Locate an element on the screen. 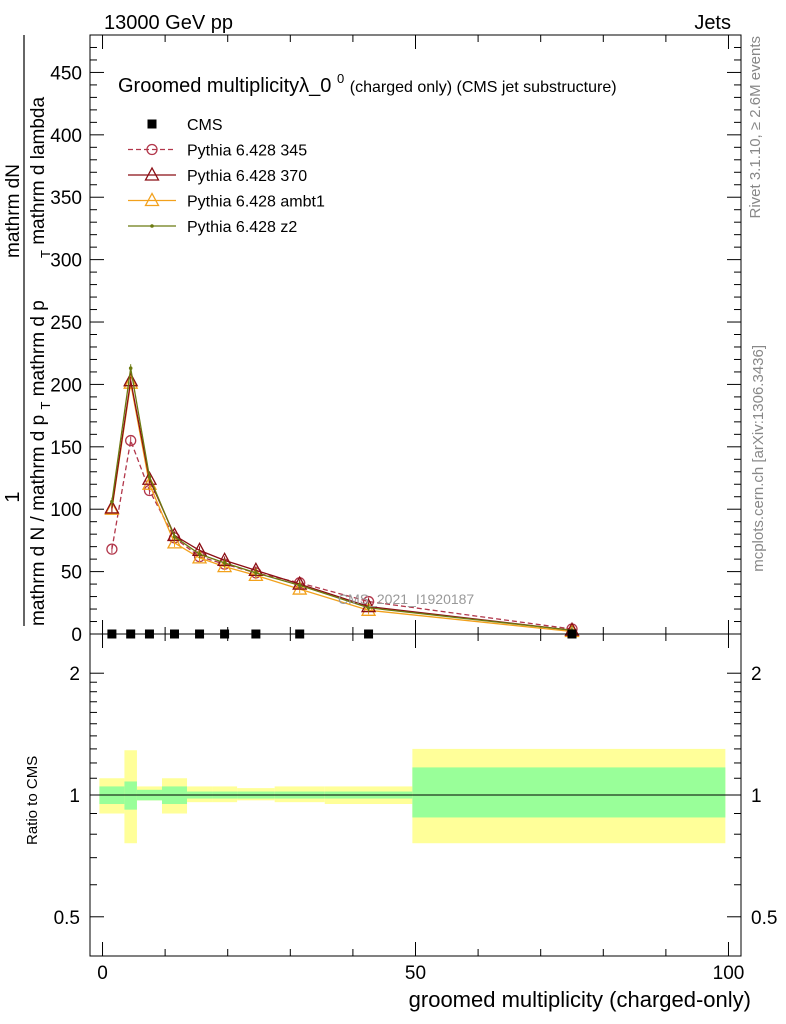 The height and width of the screenshot is (1024, 786). ylabel-top-dn: mathrm dN is located at coordinates (13, 211).